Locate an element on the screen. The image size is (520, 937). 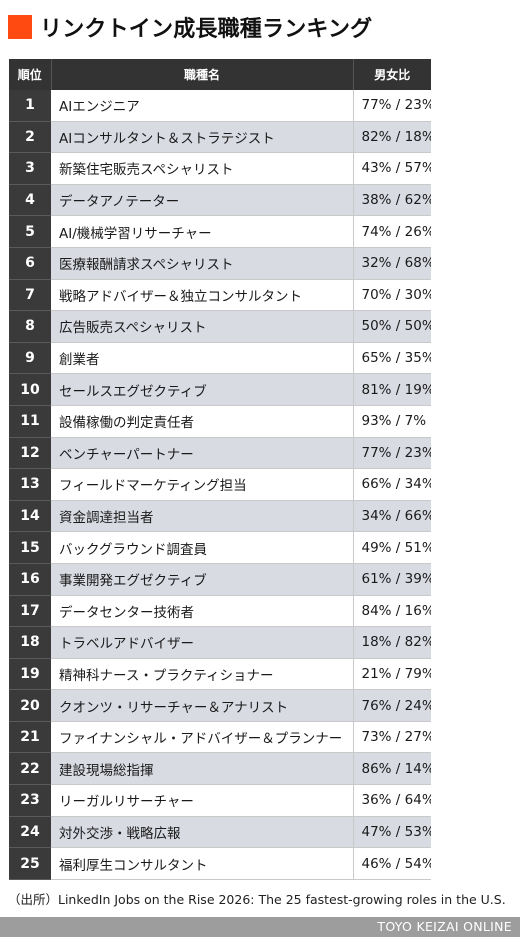
role-cell: バックグラウンド調査員 is located at coordinates (202, 547).